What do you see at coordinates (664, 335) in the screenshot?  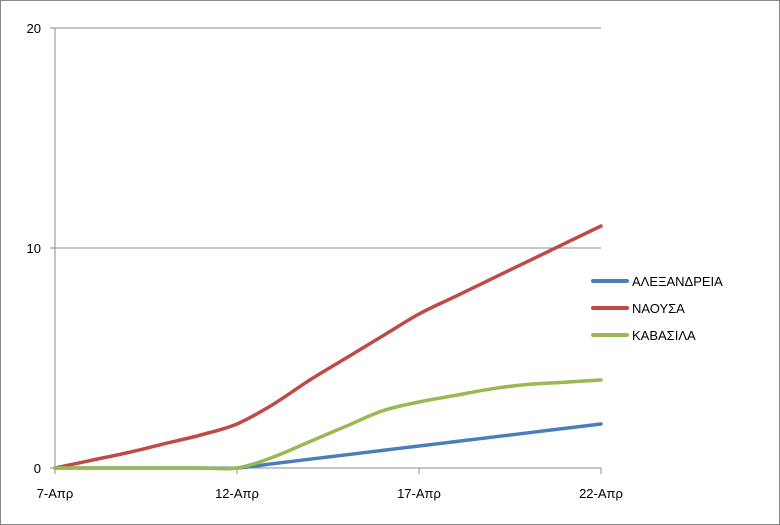 I see `legend-label: ΚΑΒΑΣΙΛΑ` at bounding box center [664, 335].